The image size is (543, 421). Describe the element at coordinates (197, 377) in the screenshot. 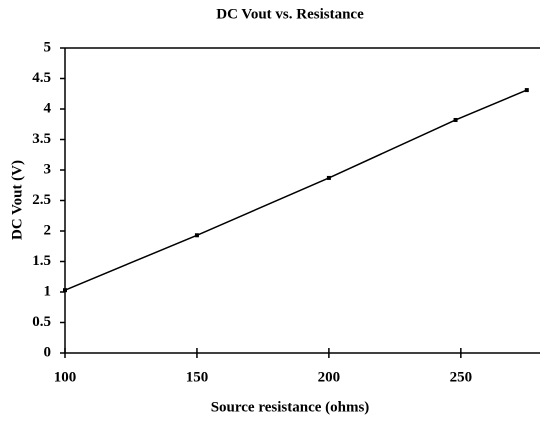

I see `x-tick-label: 150` at that location.